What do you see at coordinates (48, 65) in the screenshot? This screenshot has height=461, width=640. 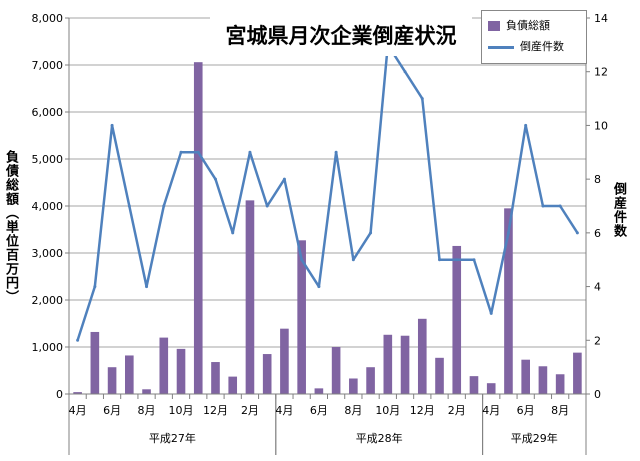 I see `y-left-tick-label: 7,000` at bounding box center [48, 65].